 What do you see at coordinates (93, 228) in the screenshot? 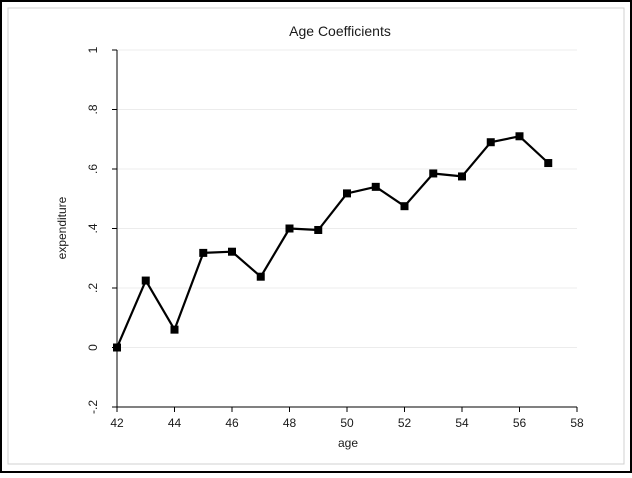
I see `y-tick-label: .4` at bounding box center [93, 228].